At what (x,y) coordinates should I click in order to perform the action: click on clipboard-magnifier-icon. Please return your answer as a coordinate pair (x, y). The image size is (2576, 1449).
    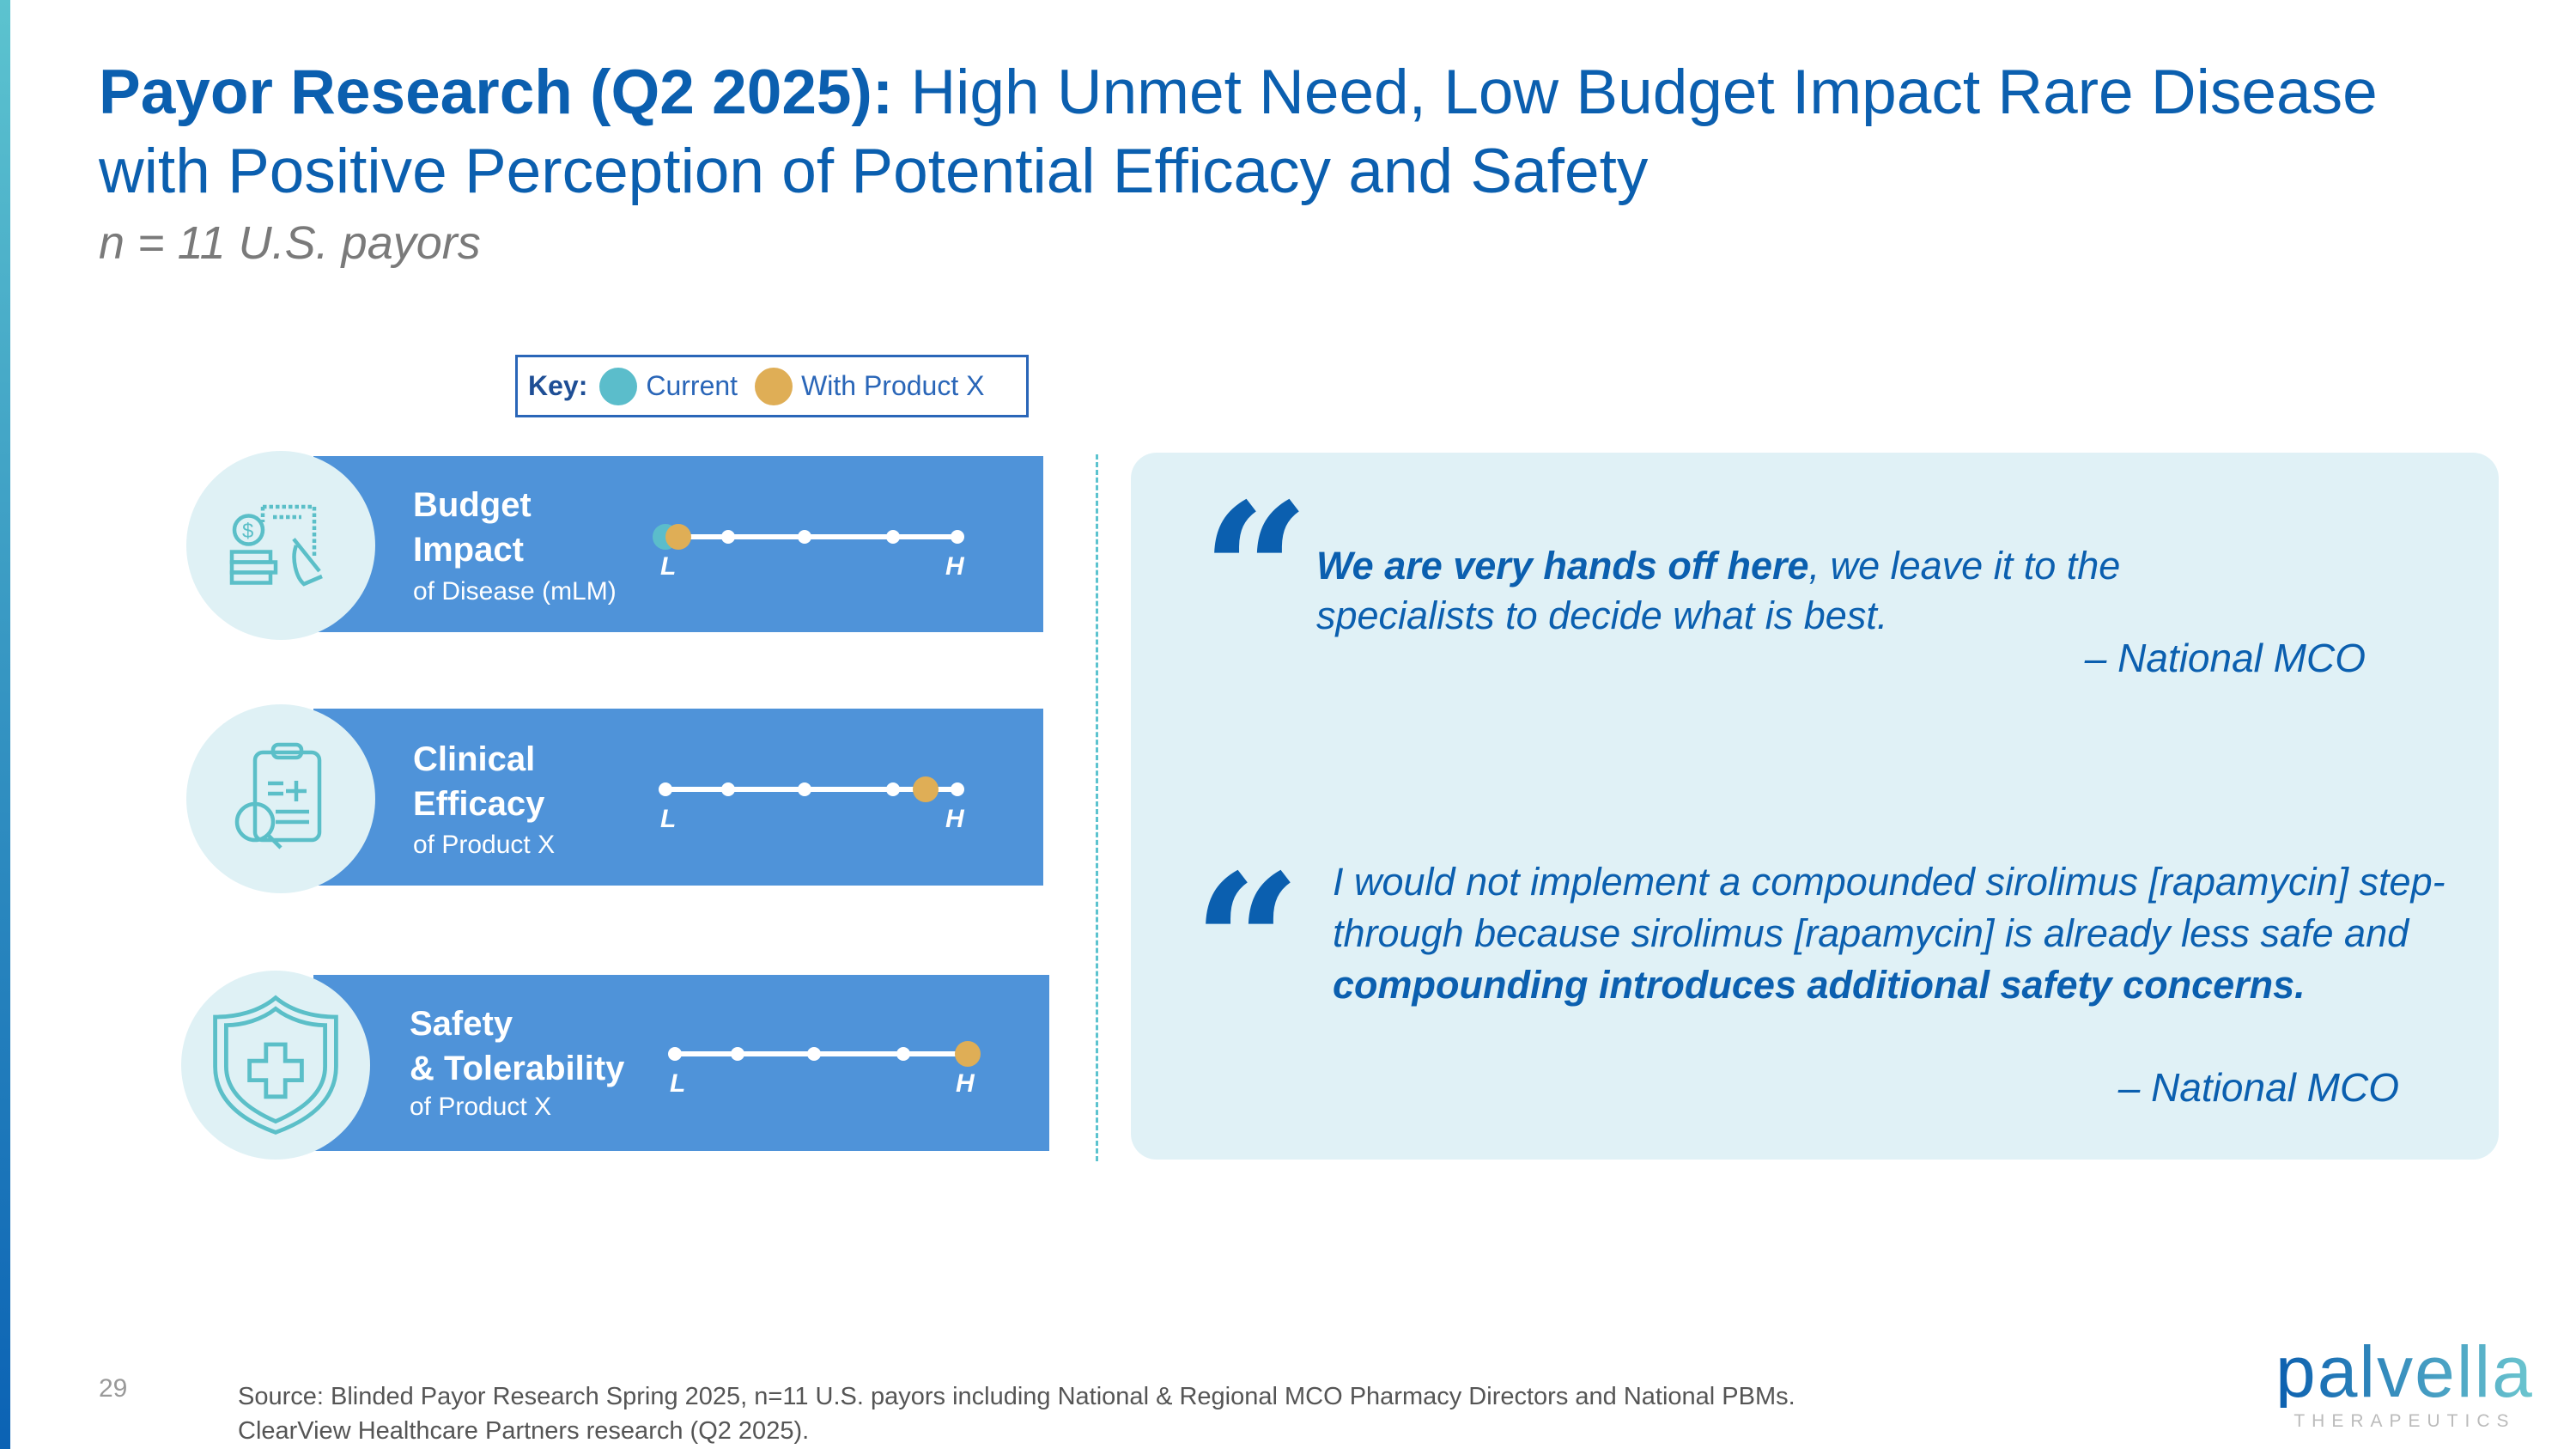
    Looking at the image, I should click on (278, 795).